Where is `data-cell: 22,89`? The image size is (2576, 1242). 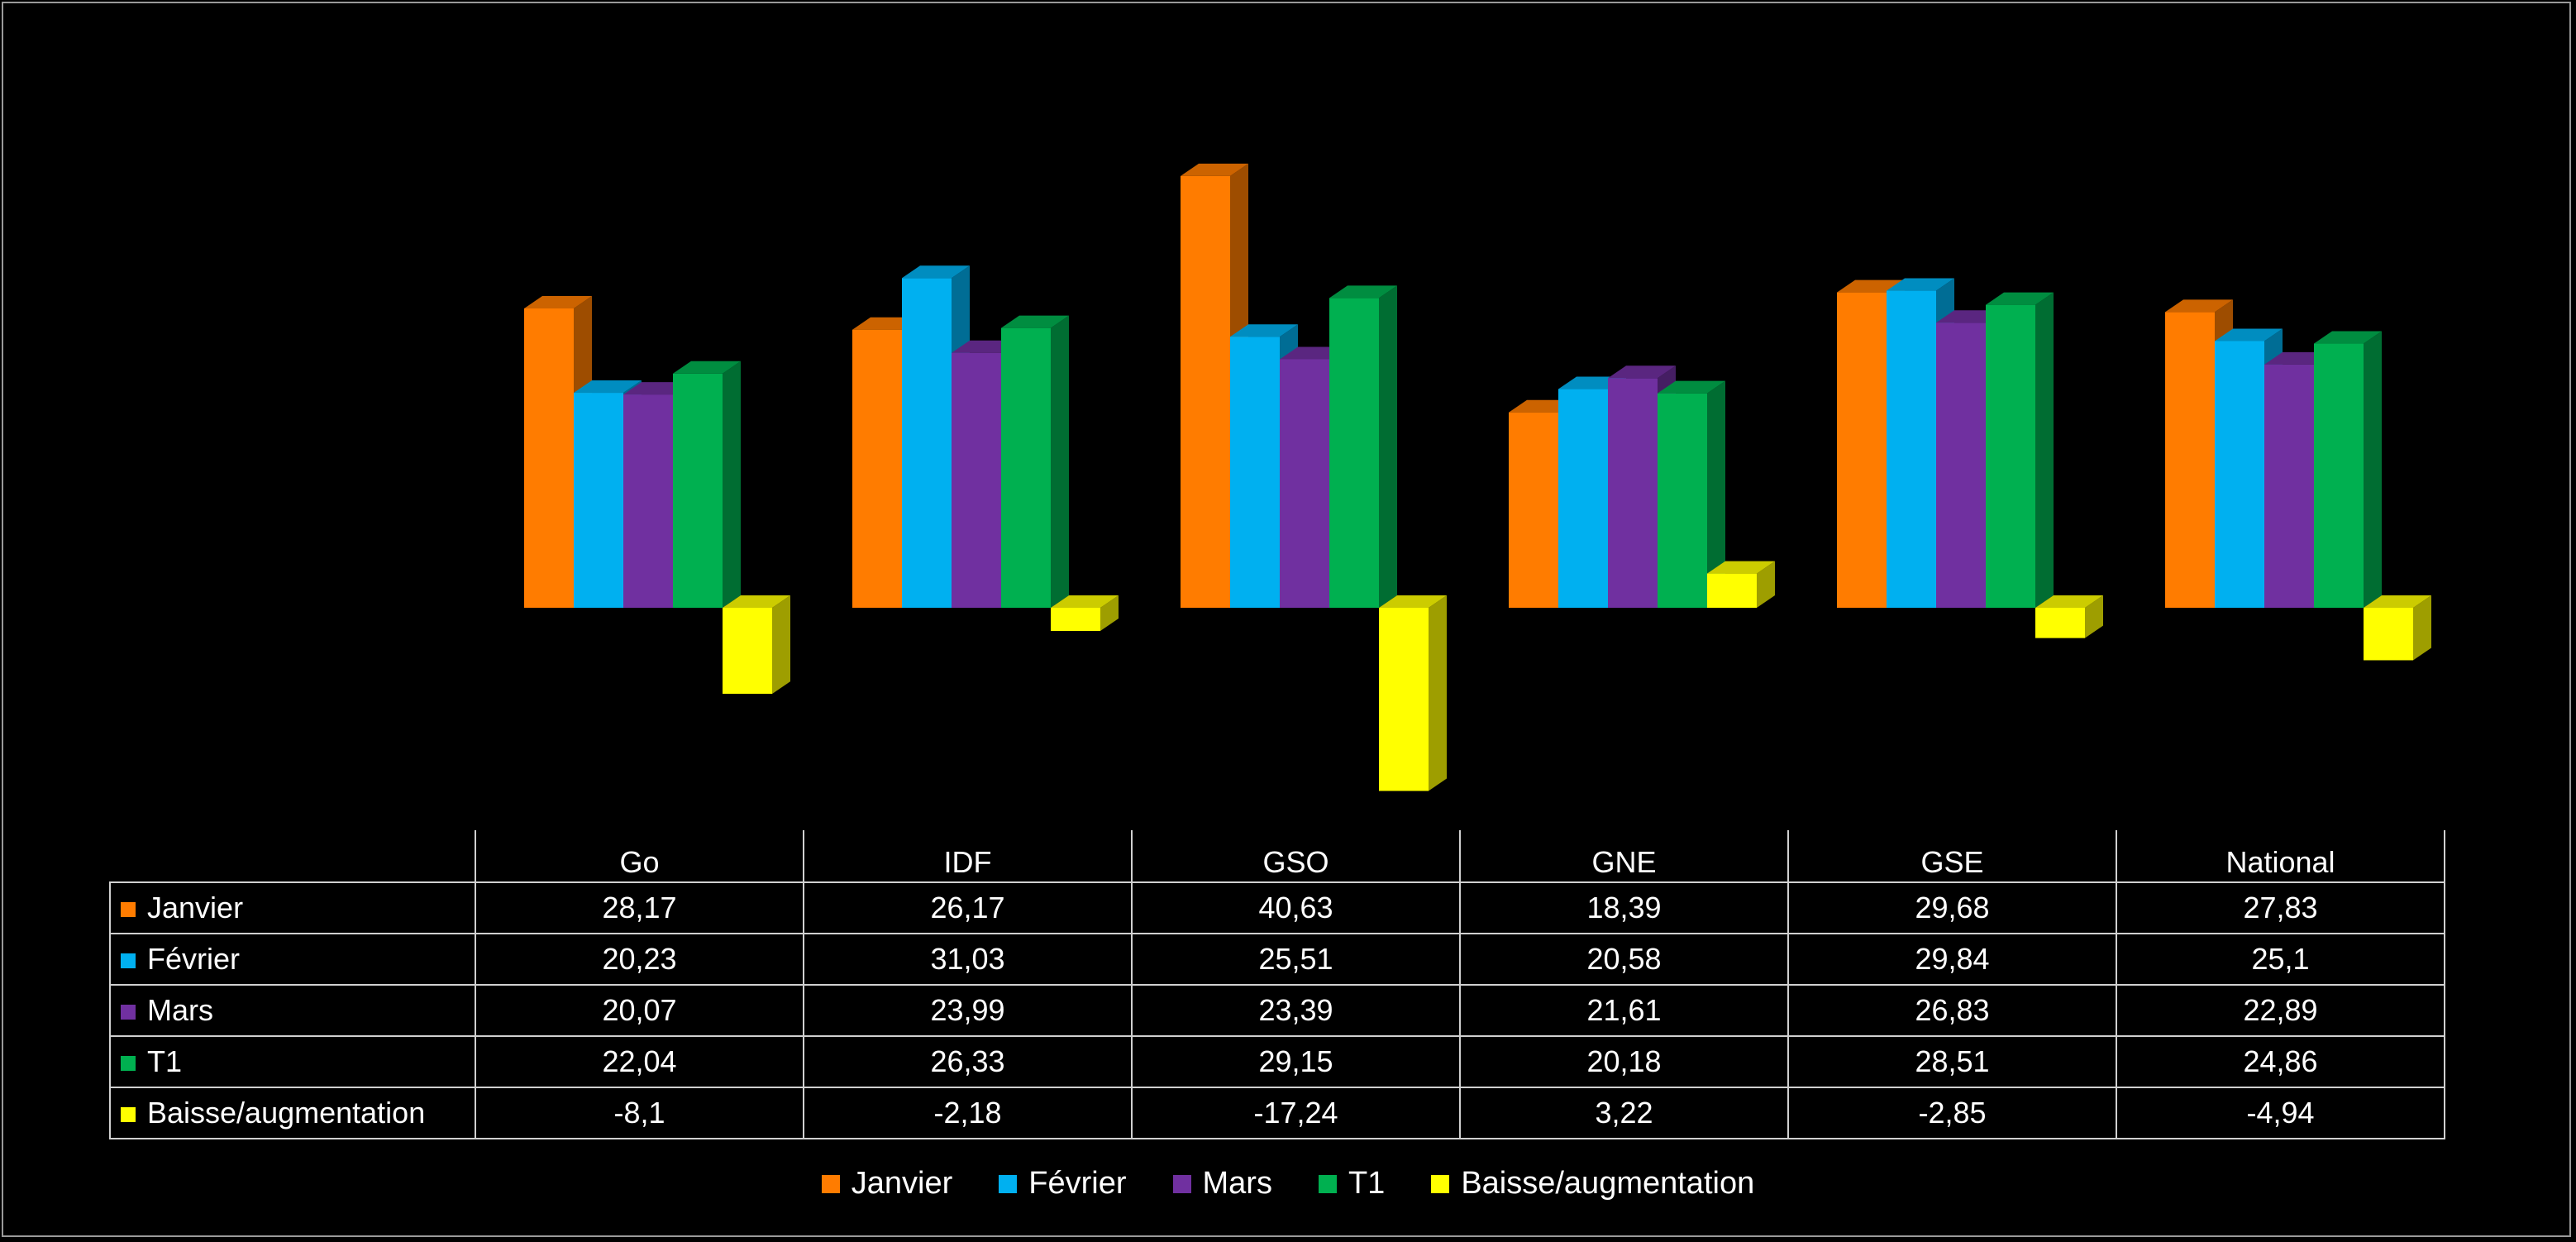
data-cell: 22,89 is located at coordinates (2280, 1010).